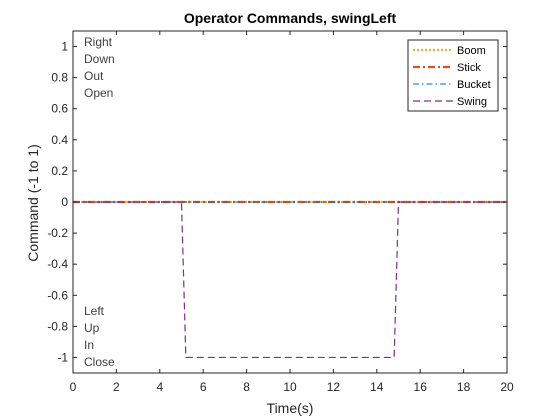 This screenshot has width=560, height=420. I want to click on legend: Boom Stick Bucket Swing, so click(453, 75).